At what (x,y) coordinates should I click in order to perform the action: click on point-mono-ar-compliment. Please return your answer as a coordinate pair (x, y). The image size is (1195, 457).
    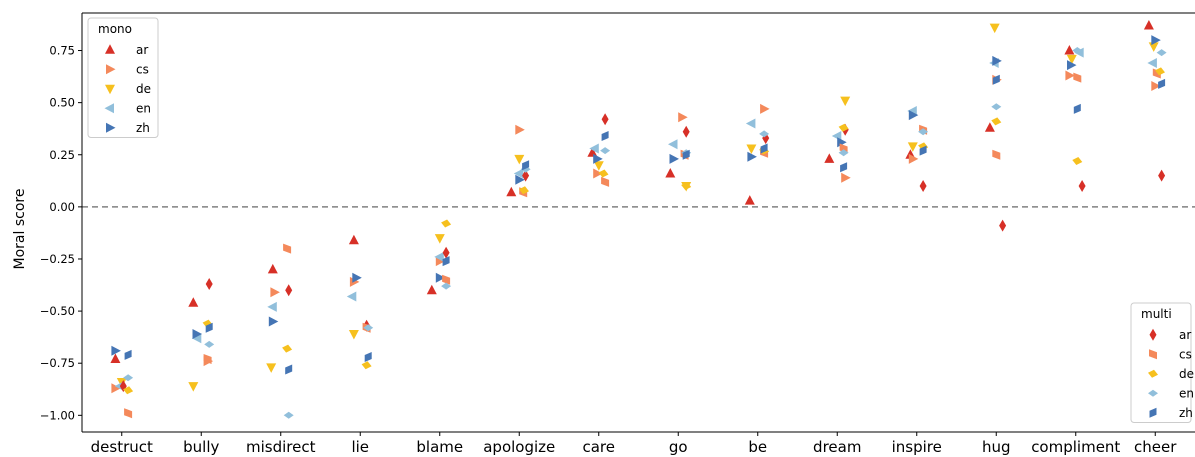
    Looking at the image, I should click on (1069, 50).